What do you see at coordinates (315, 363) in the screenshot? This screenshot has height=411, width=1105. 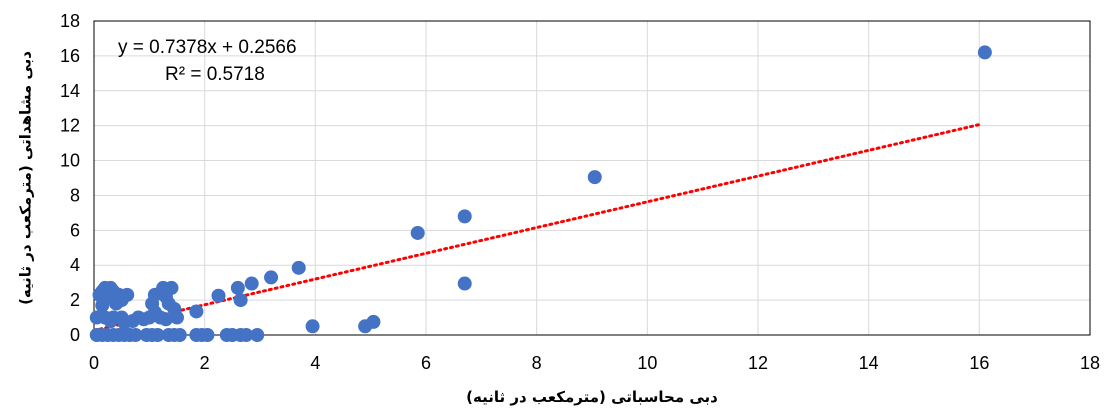 I see `x-tick-label: 4` at bounding box center [315, 363].